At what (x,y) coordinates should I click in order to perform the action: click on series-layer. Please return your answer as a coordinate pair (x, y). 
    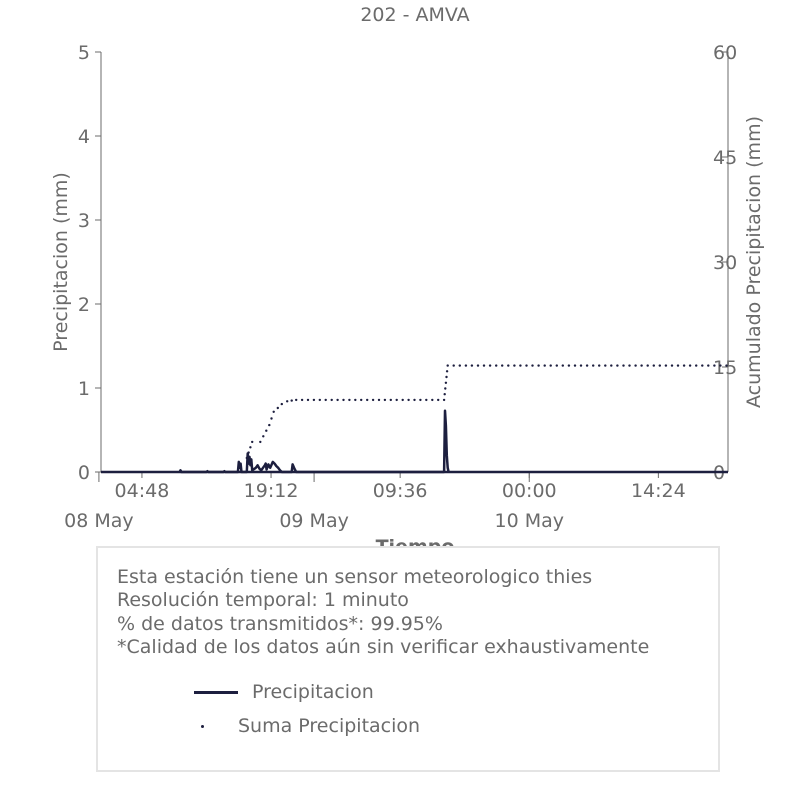
    Looking at the image, I should click on (414, 419).